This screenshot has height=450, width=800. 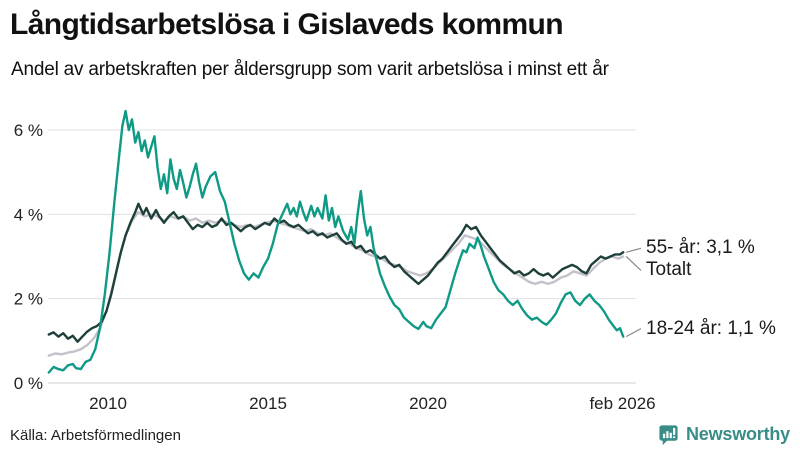 I want to click on annotation-55: 55- år: 3,1 %, so click(x=700, y=248).